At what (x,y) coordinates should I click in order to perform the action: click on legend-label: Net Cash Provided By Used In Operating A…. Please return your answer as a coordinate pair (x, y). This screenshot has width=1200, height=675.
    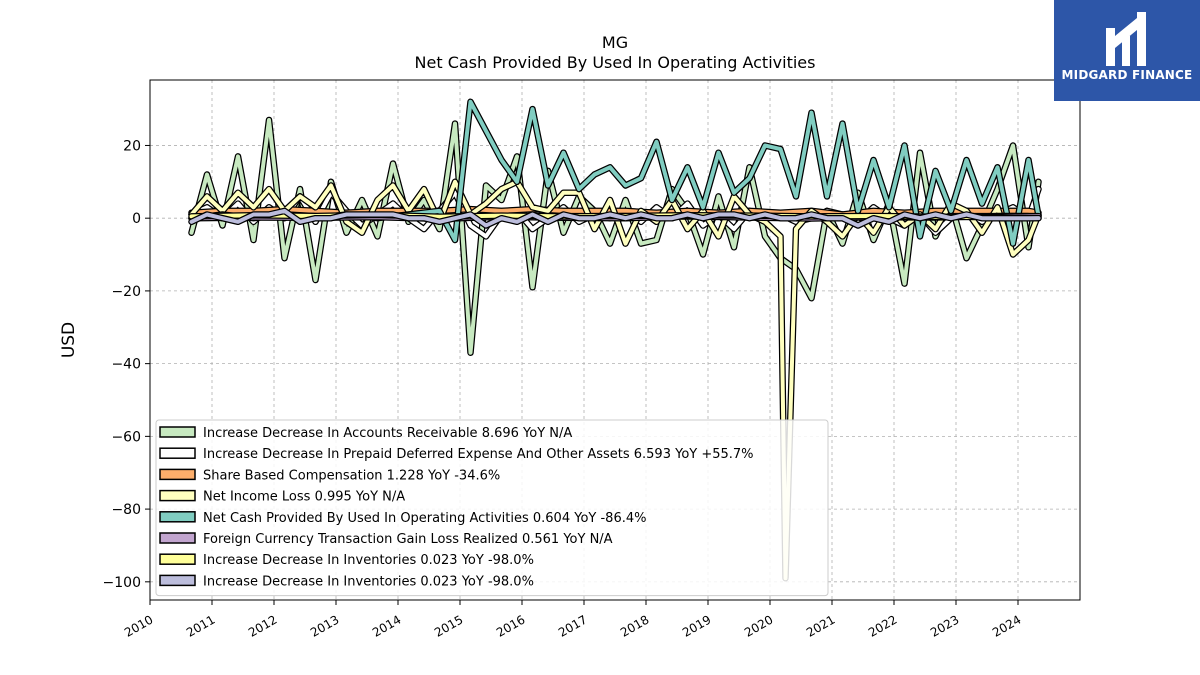
    Looking at the image, I should click on (424, 518).